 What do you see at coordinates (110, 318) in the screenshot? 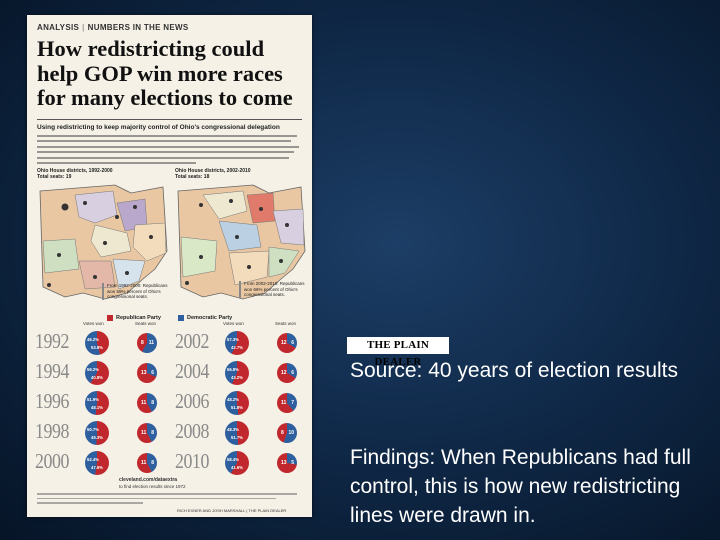
I see `republican-swatch` at bounding box center [110, 318].